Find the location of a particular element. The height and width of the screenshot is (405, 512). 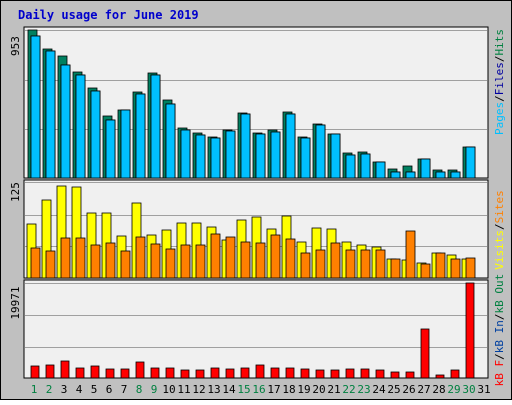

panel-legend: Pages/Files/Hits is located at coordinates (499, 82).